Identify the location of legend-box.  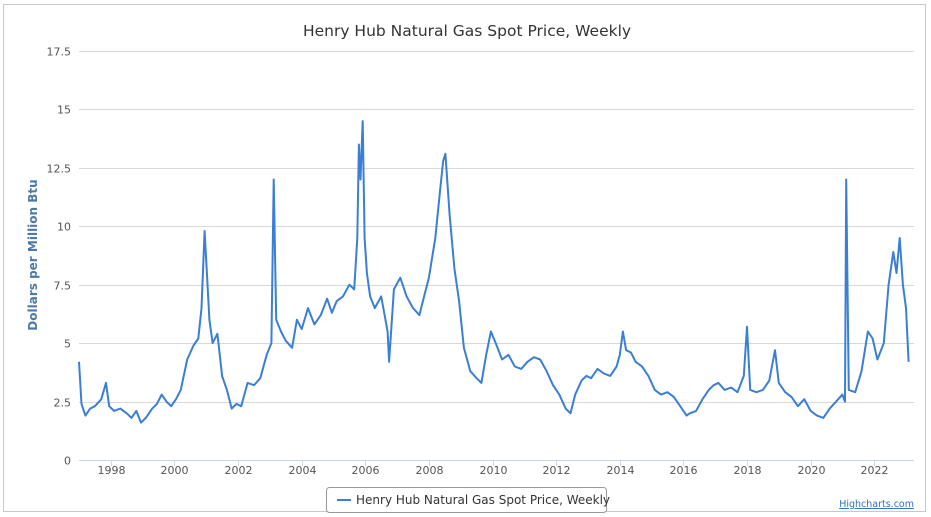
(466, 500).